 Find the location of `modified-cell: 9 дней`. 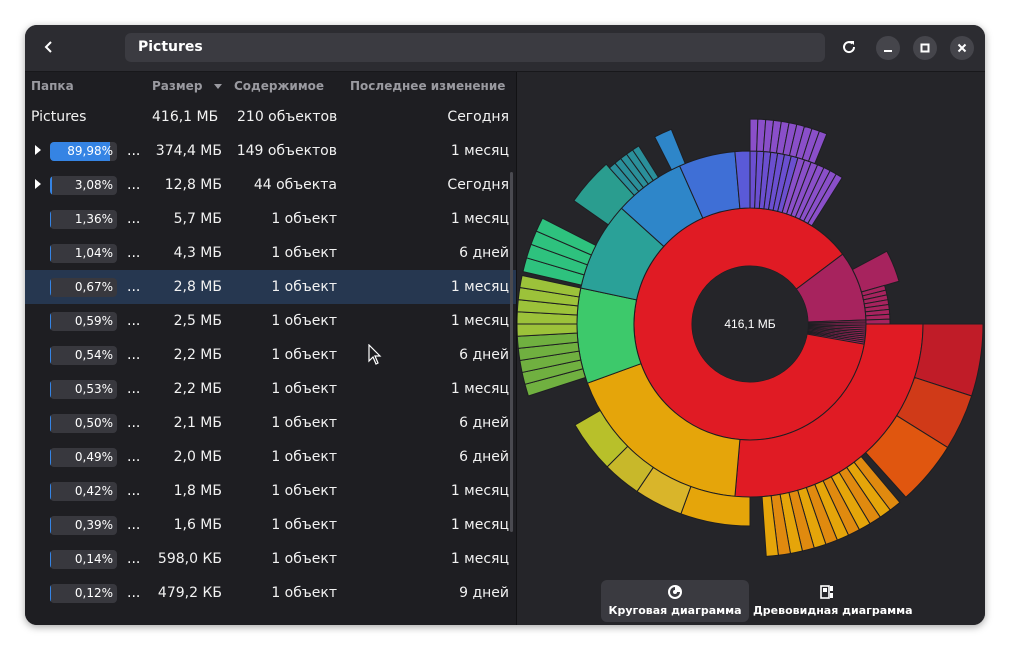

modified-cell: 9 дней is located at coordinates (484, 593).